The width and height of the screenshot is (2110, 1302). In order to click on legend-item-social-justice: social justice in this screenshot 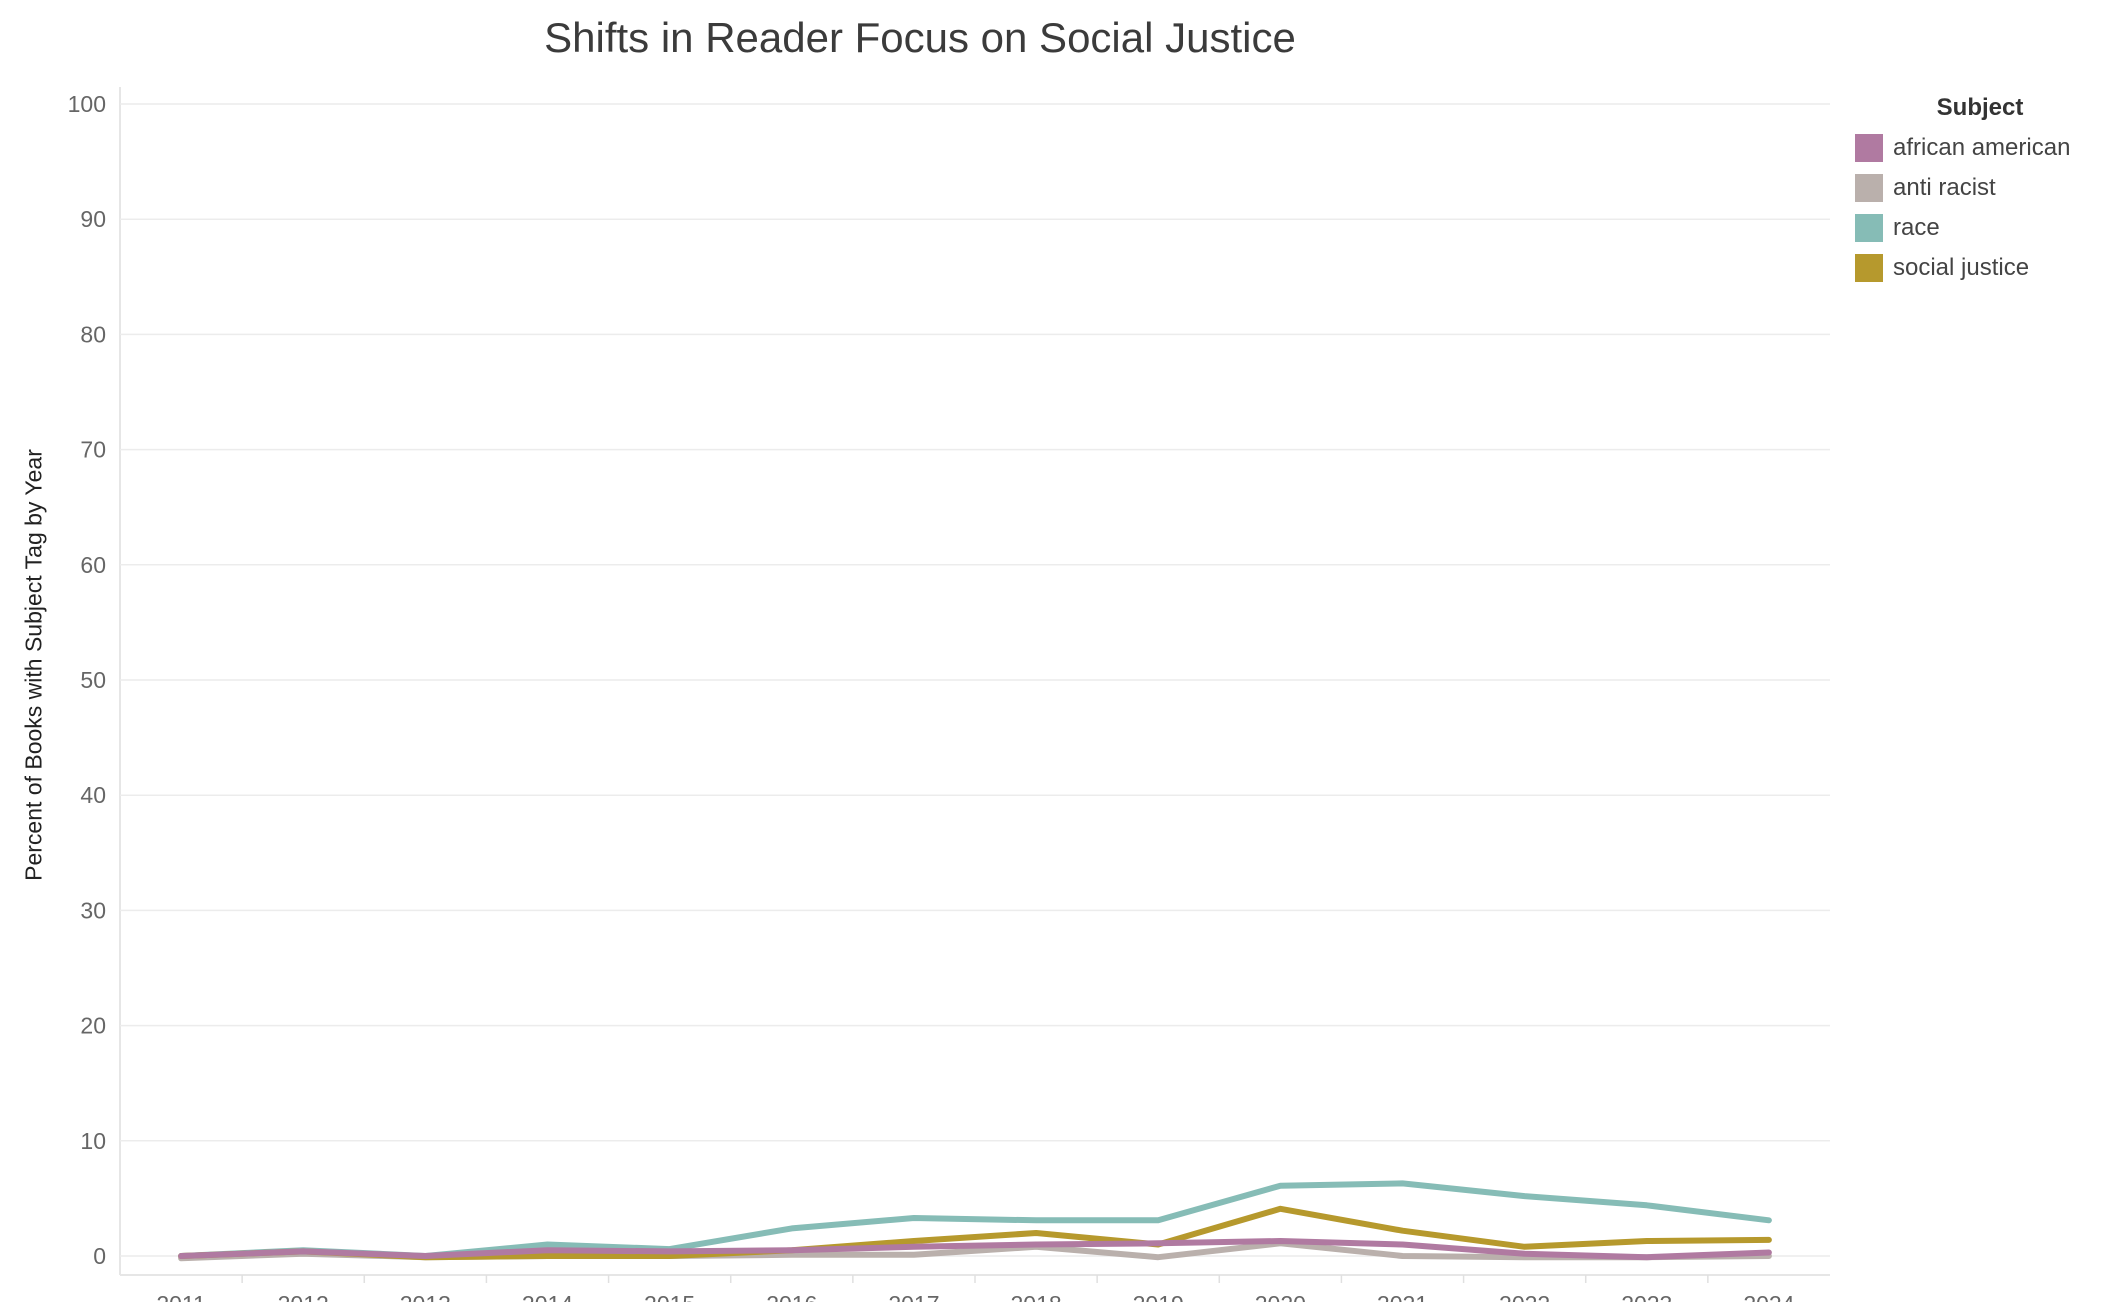, I will do `click(1980, 268)`.